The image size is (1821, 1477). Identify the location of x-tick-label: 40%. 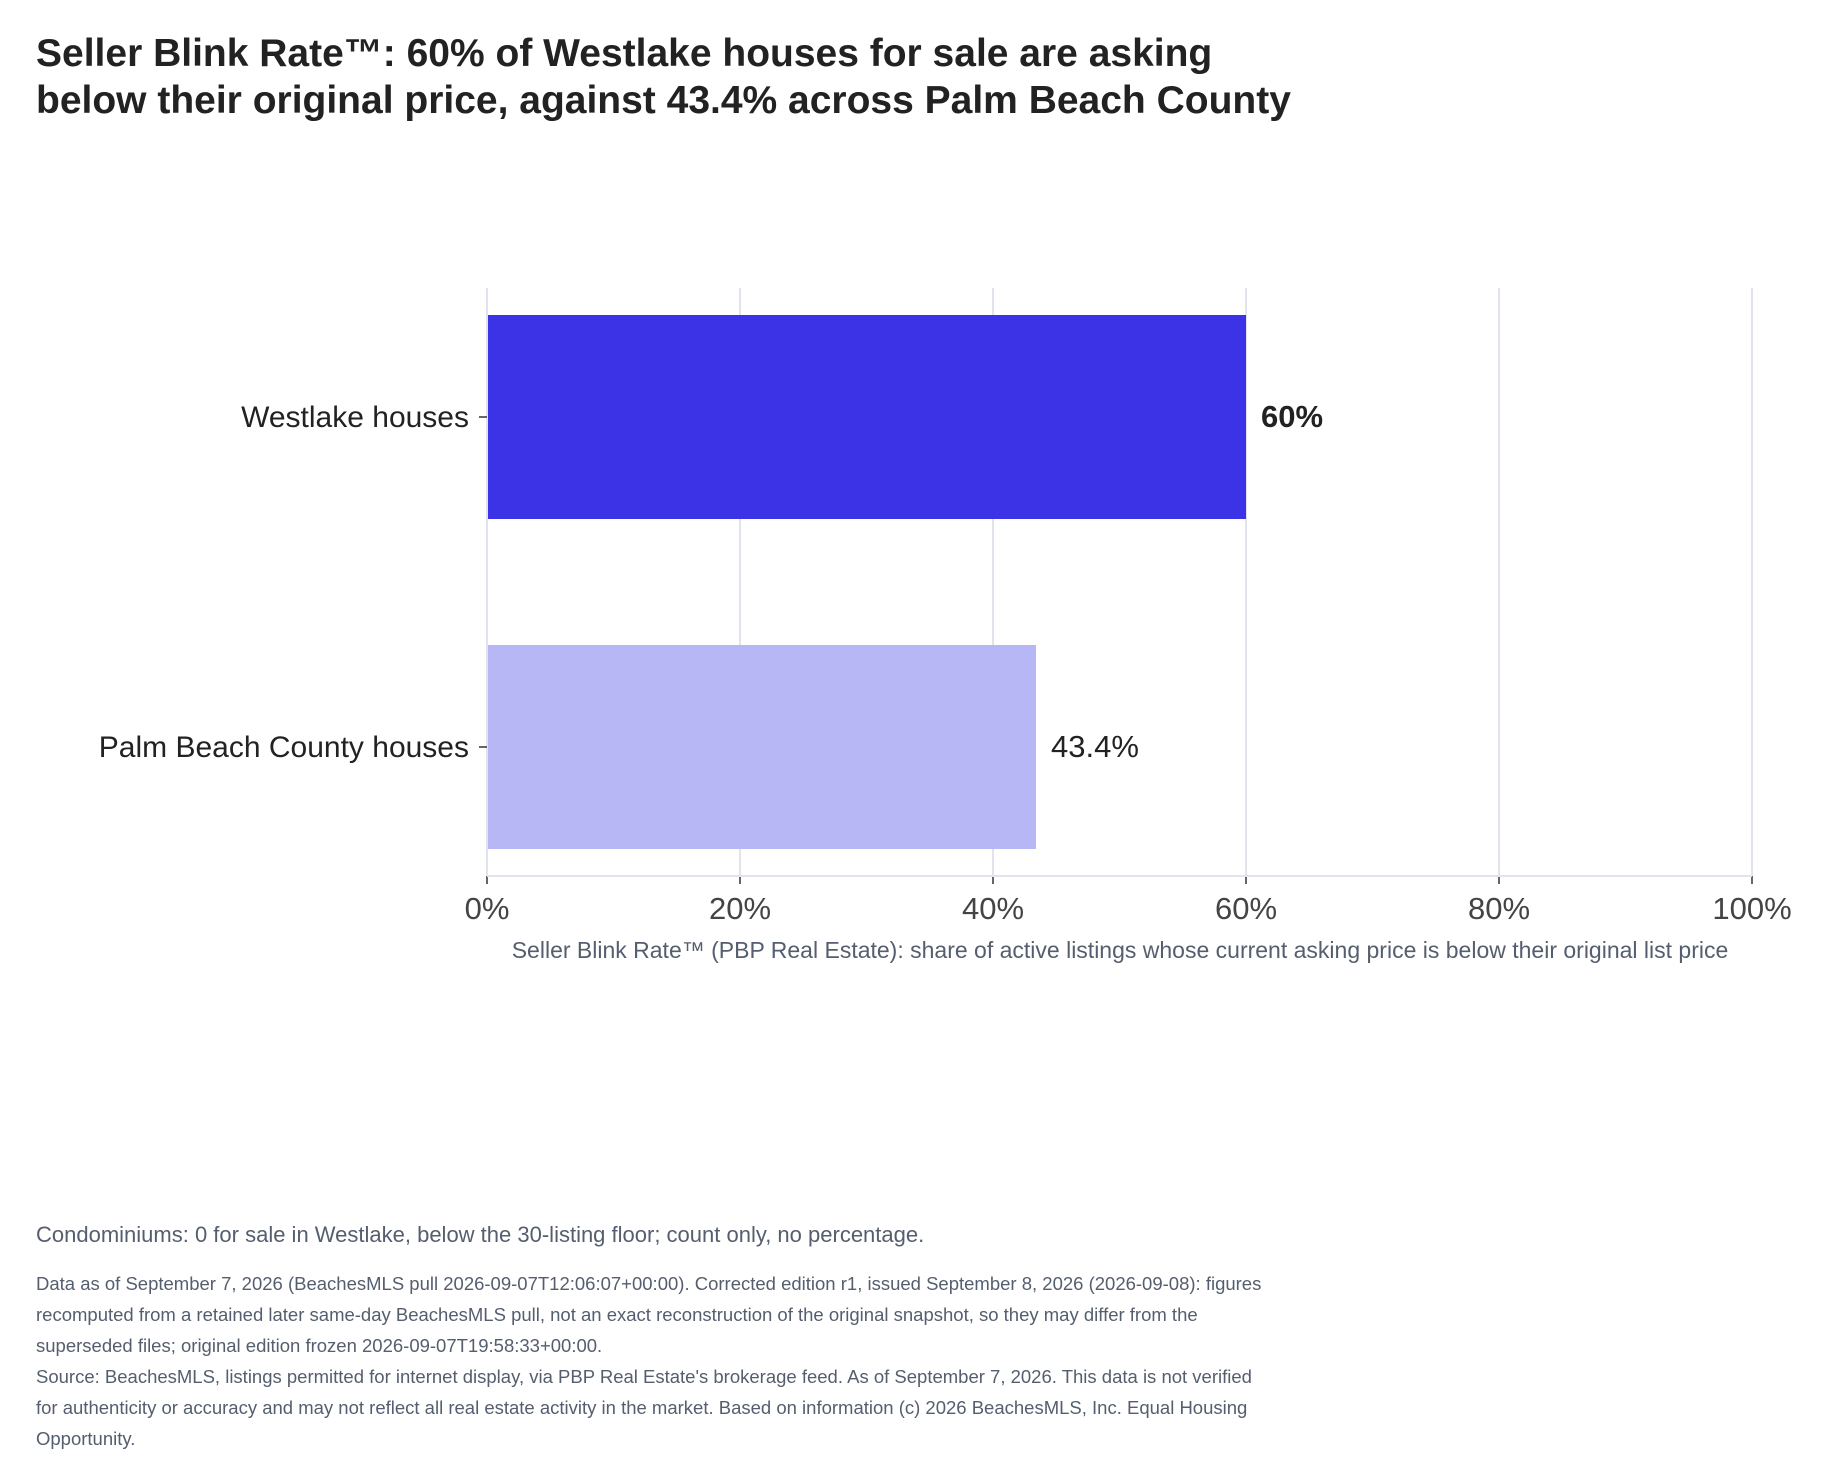
(993, 908).